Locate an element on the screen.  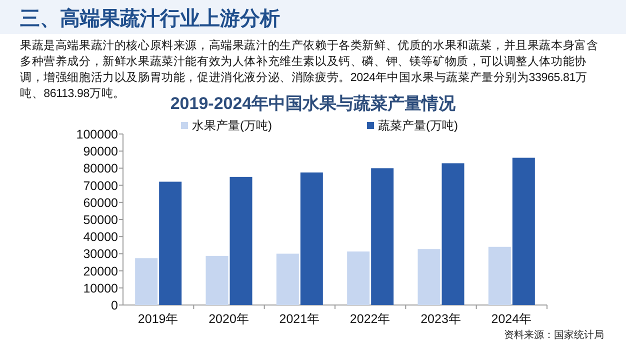
x-tick-label: 2024年 is located at coordinates (511, 319).